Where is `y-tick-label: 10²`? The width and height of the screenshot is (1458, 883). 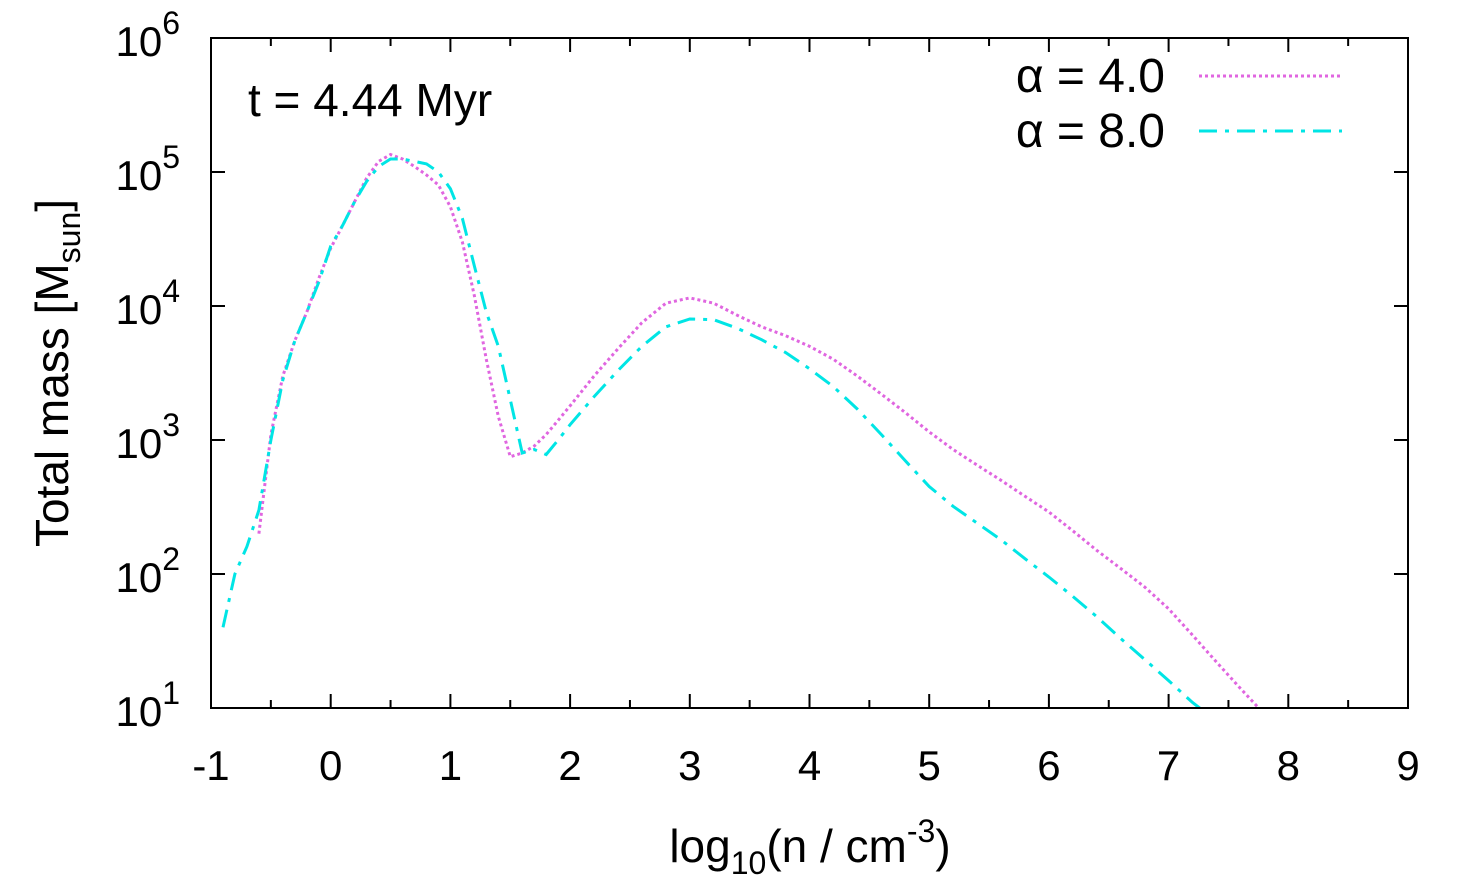
y-tick-label: 10² is located at coordinates (147, 571).